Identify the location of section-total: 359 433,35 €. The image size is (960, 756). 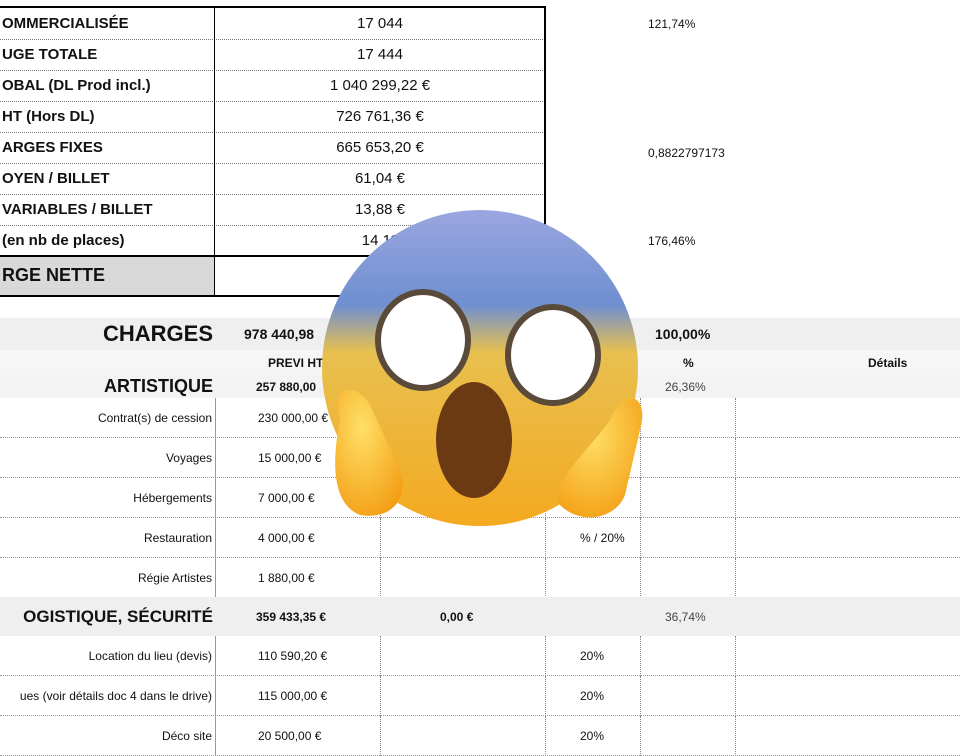
(291, 616).